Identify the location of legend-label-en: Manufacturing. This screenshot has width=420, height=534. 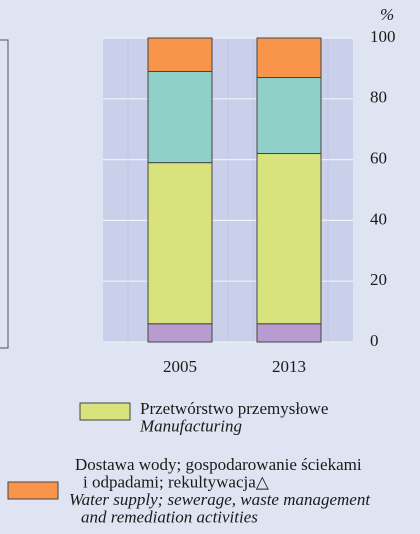
(190, 425).